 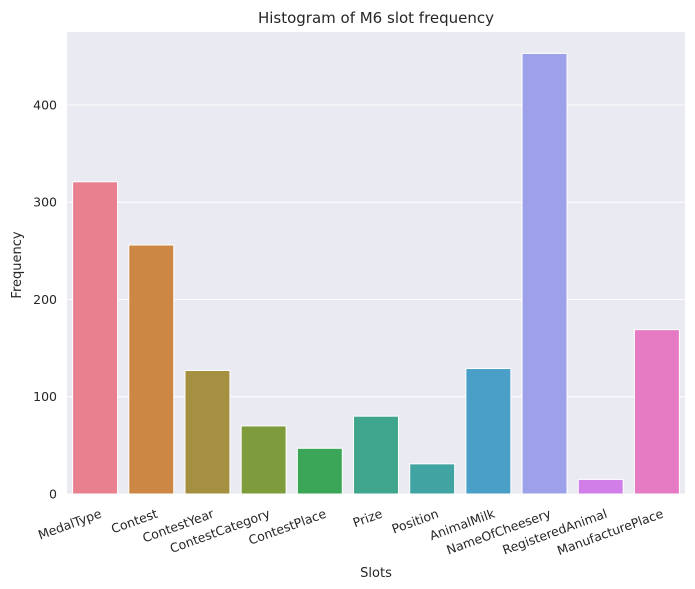 What do you see at coordinates (488, 431) in the screenshot?
I see `bar-animalmilk` at bounding box center [488, 431].